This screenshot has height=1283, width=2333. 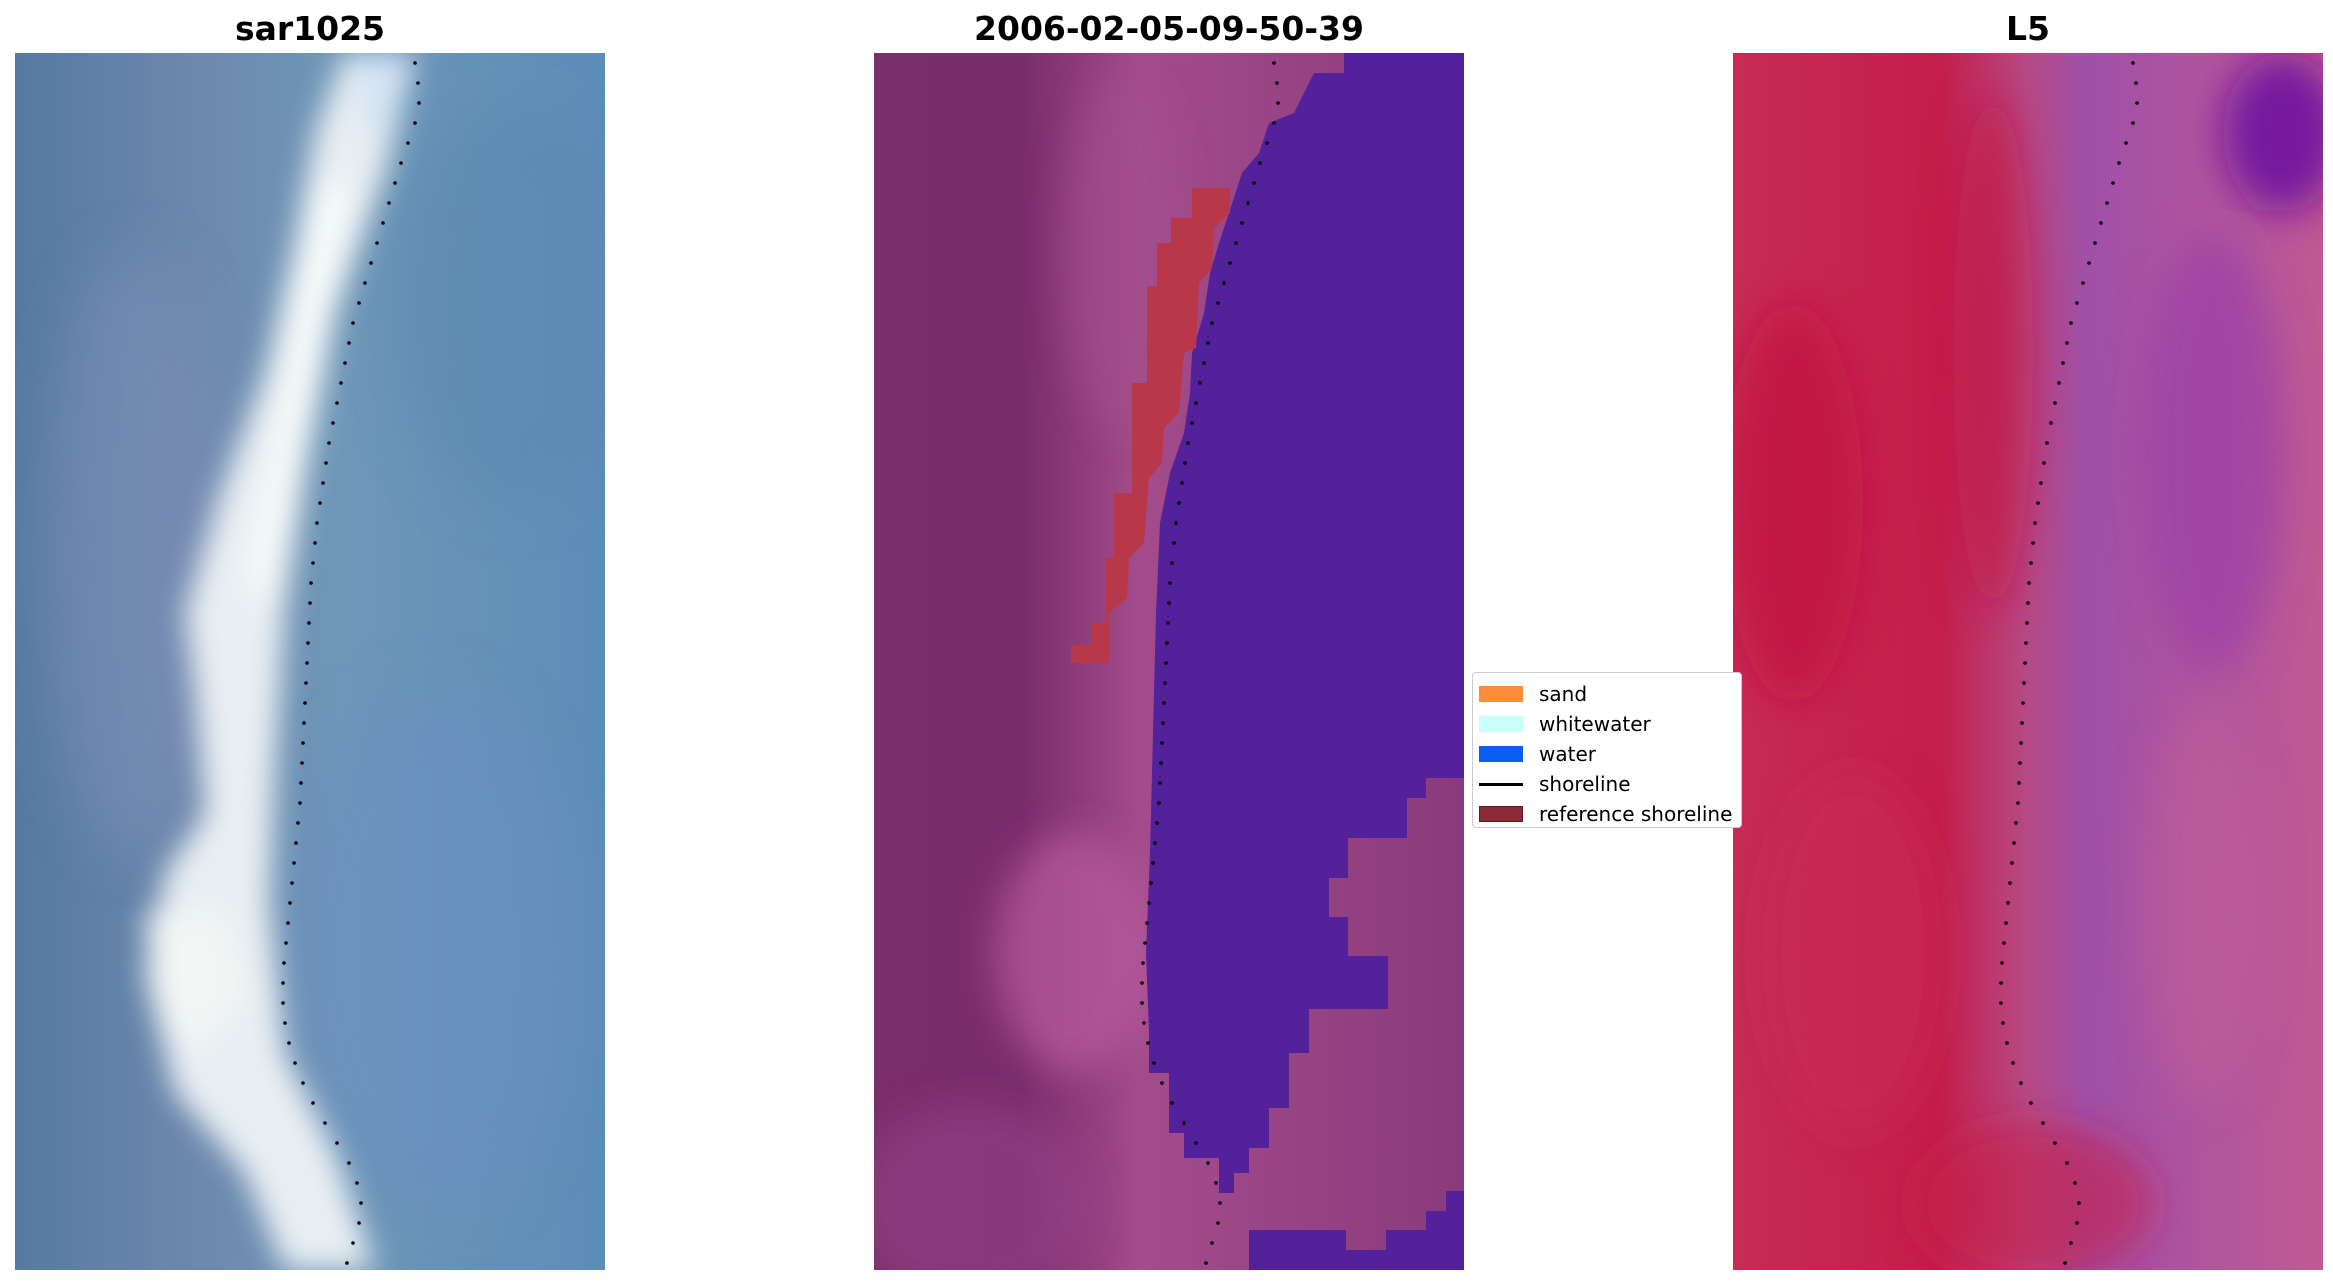 I want to click on legend-item-whitewater: whitewater, so click(x=1565, y=724).